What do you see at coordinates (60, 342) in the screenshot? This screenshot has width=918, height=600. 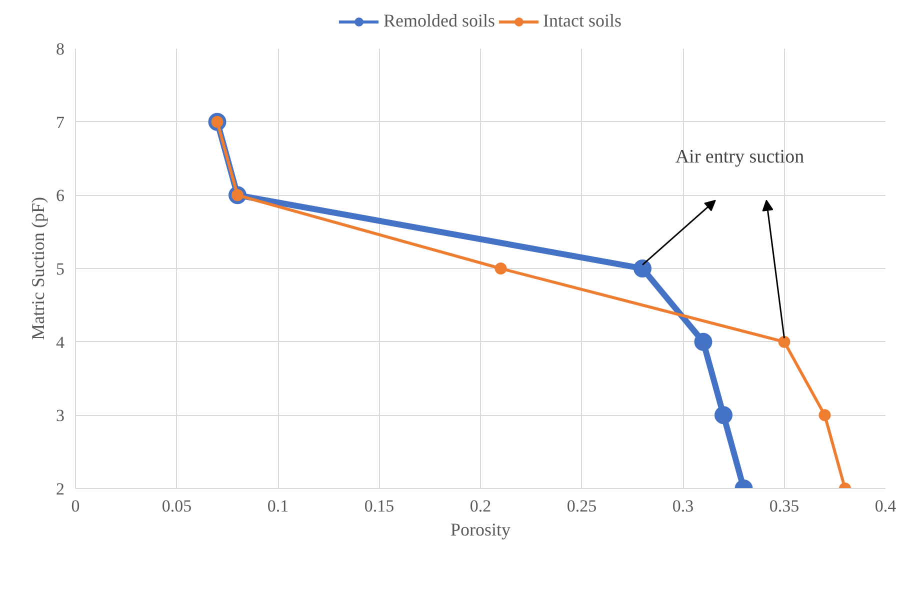 I see `y-tick-label: 4` at bounding box center [60, 342].